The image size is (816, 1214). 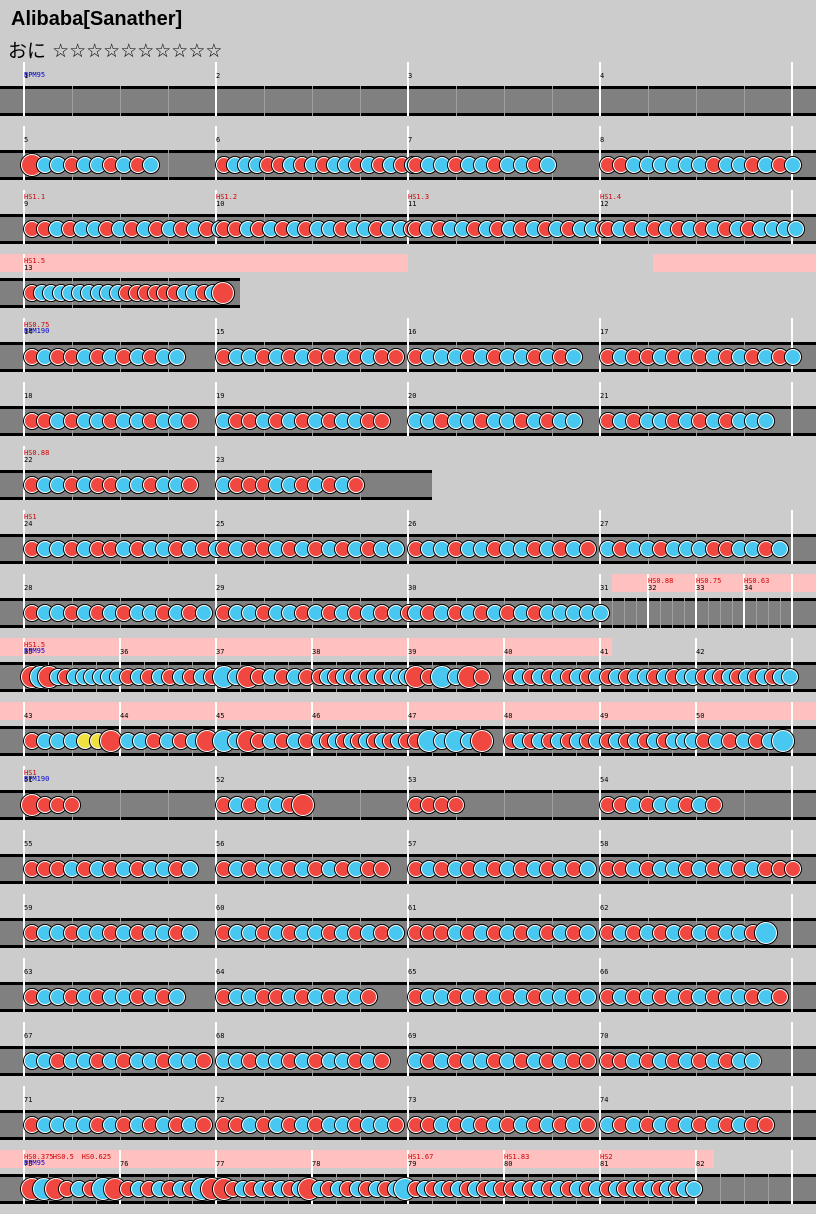 What do you see at coordinates (97, 19) in the screenshot?
I see `song-title: Alibaba[Sanather]` at bounding box center [97, 19].